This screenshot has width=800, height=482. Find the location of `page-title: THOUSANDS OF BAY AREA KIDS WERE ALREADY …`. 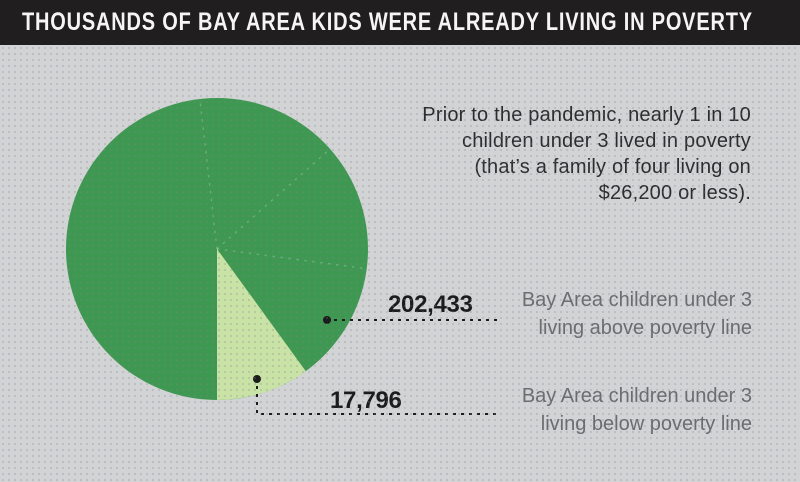

page-title: THOUSANDS OF BAY AREA KIDS WERE ALREADY … is located at coordinates (387, 22).